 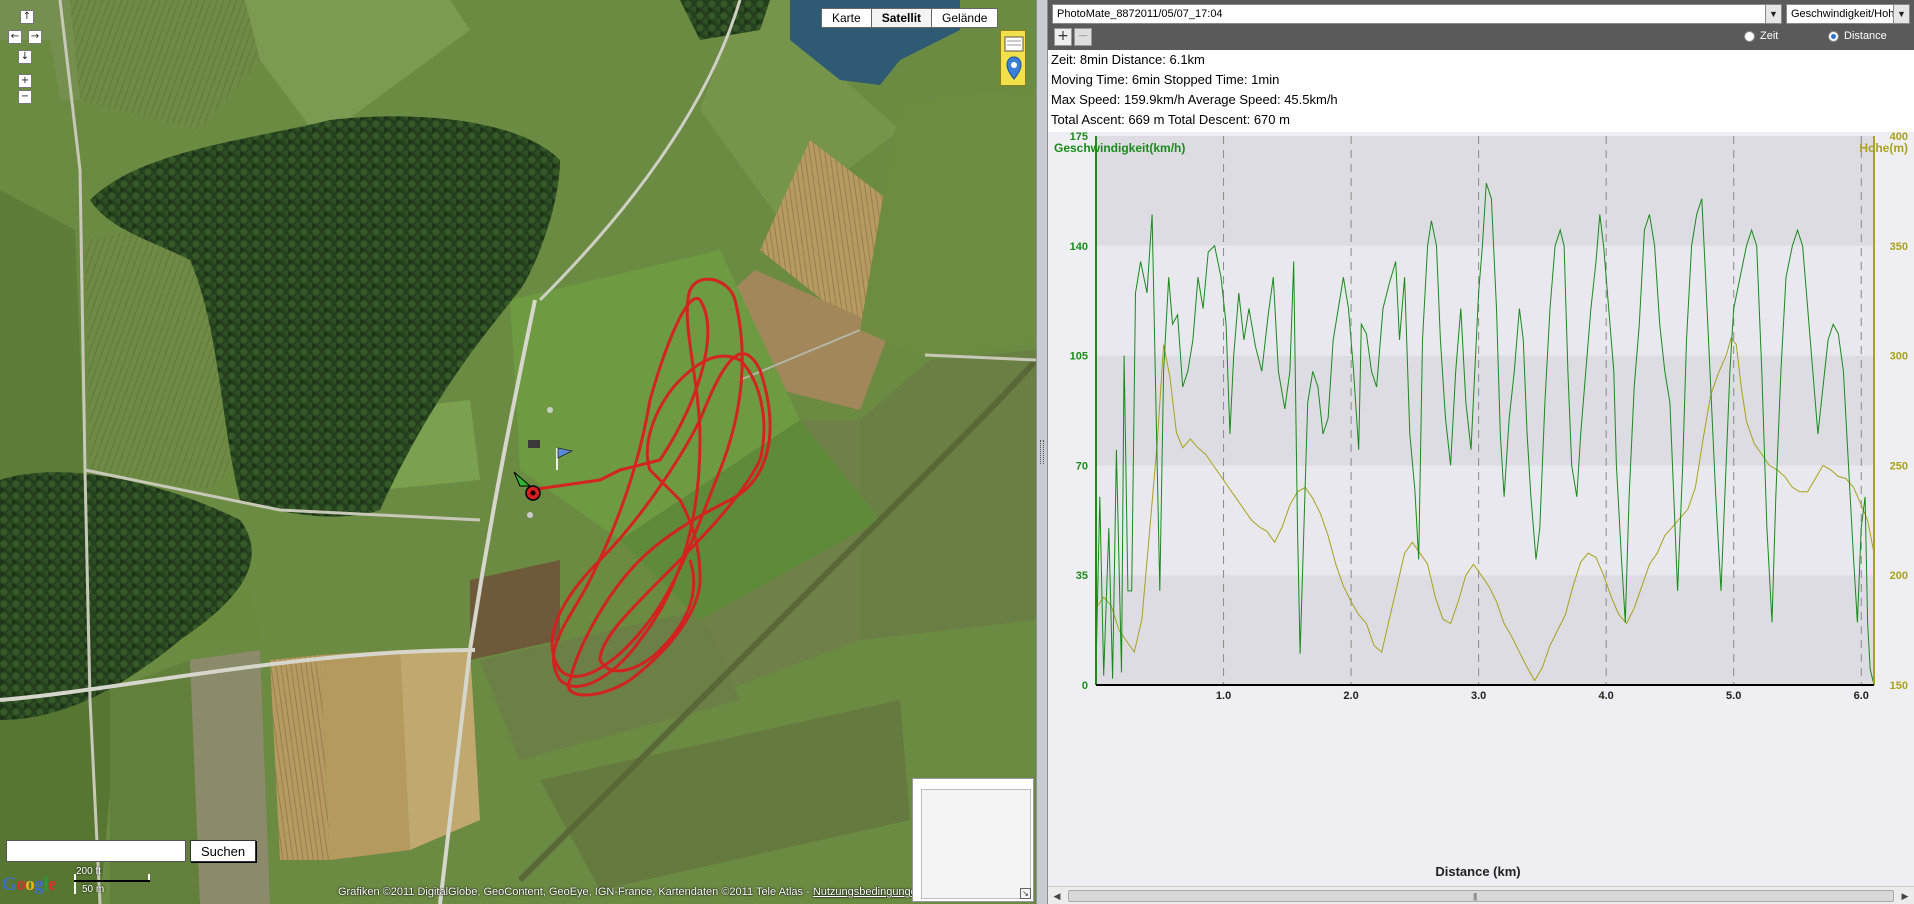 I want to click on x-tick-label: 1.0, so click(x=1223, y=696).